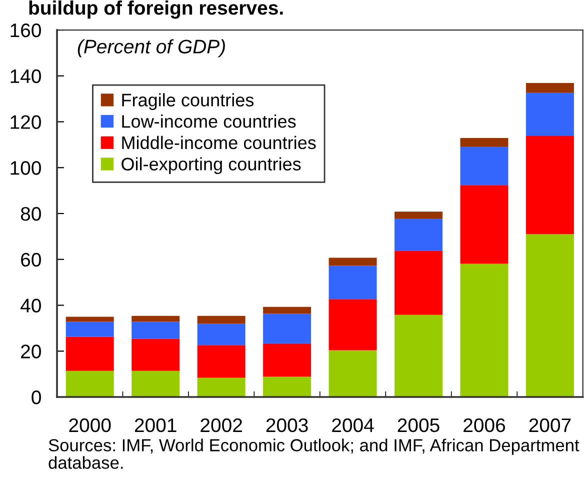 The height and width of the screenshot is (481, 584). What do you see at coordinates (314, 453) in the screenshot?
I see `source-note: Sources: IMF, World Economic Outlook; and IMF, African Department database.` at bounding box center [314, 453].